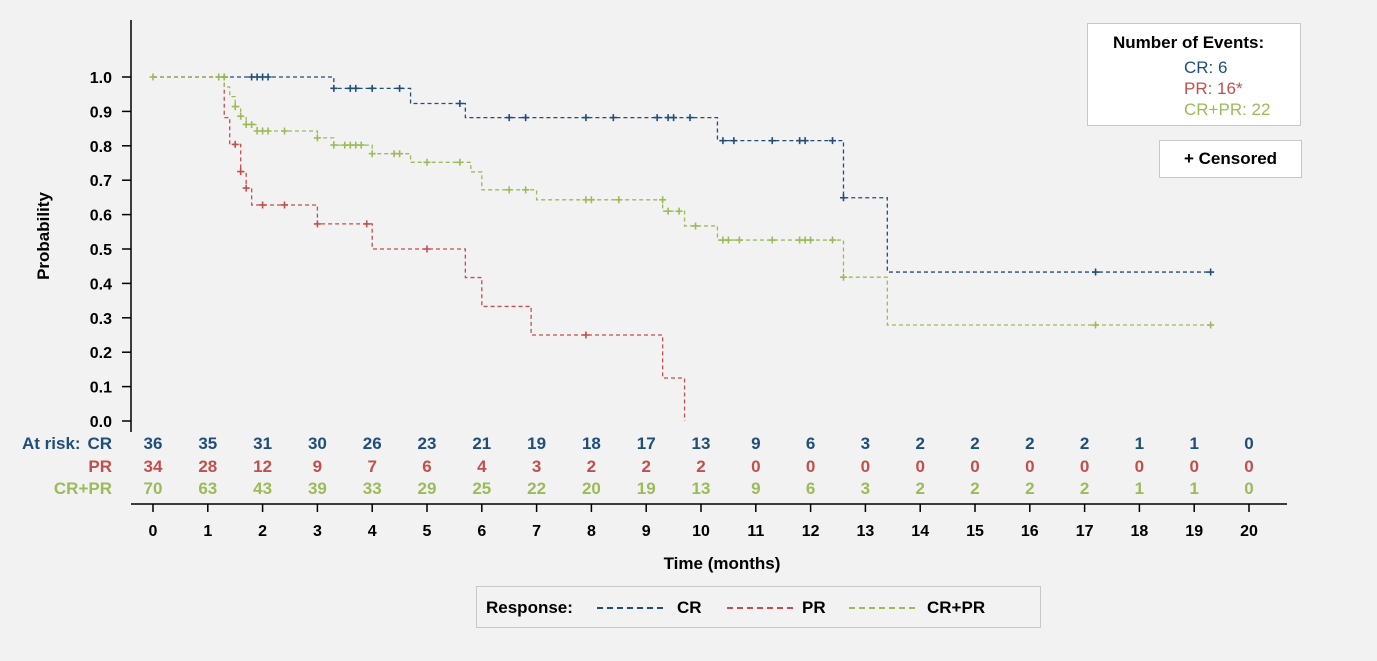  Describe the element at coordinates (207, 443) in the screenshot. I see `at-risk-value: 35` at that location.